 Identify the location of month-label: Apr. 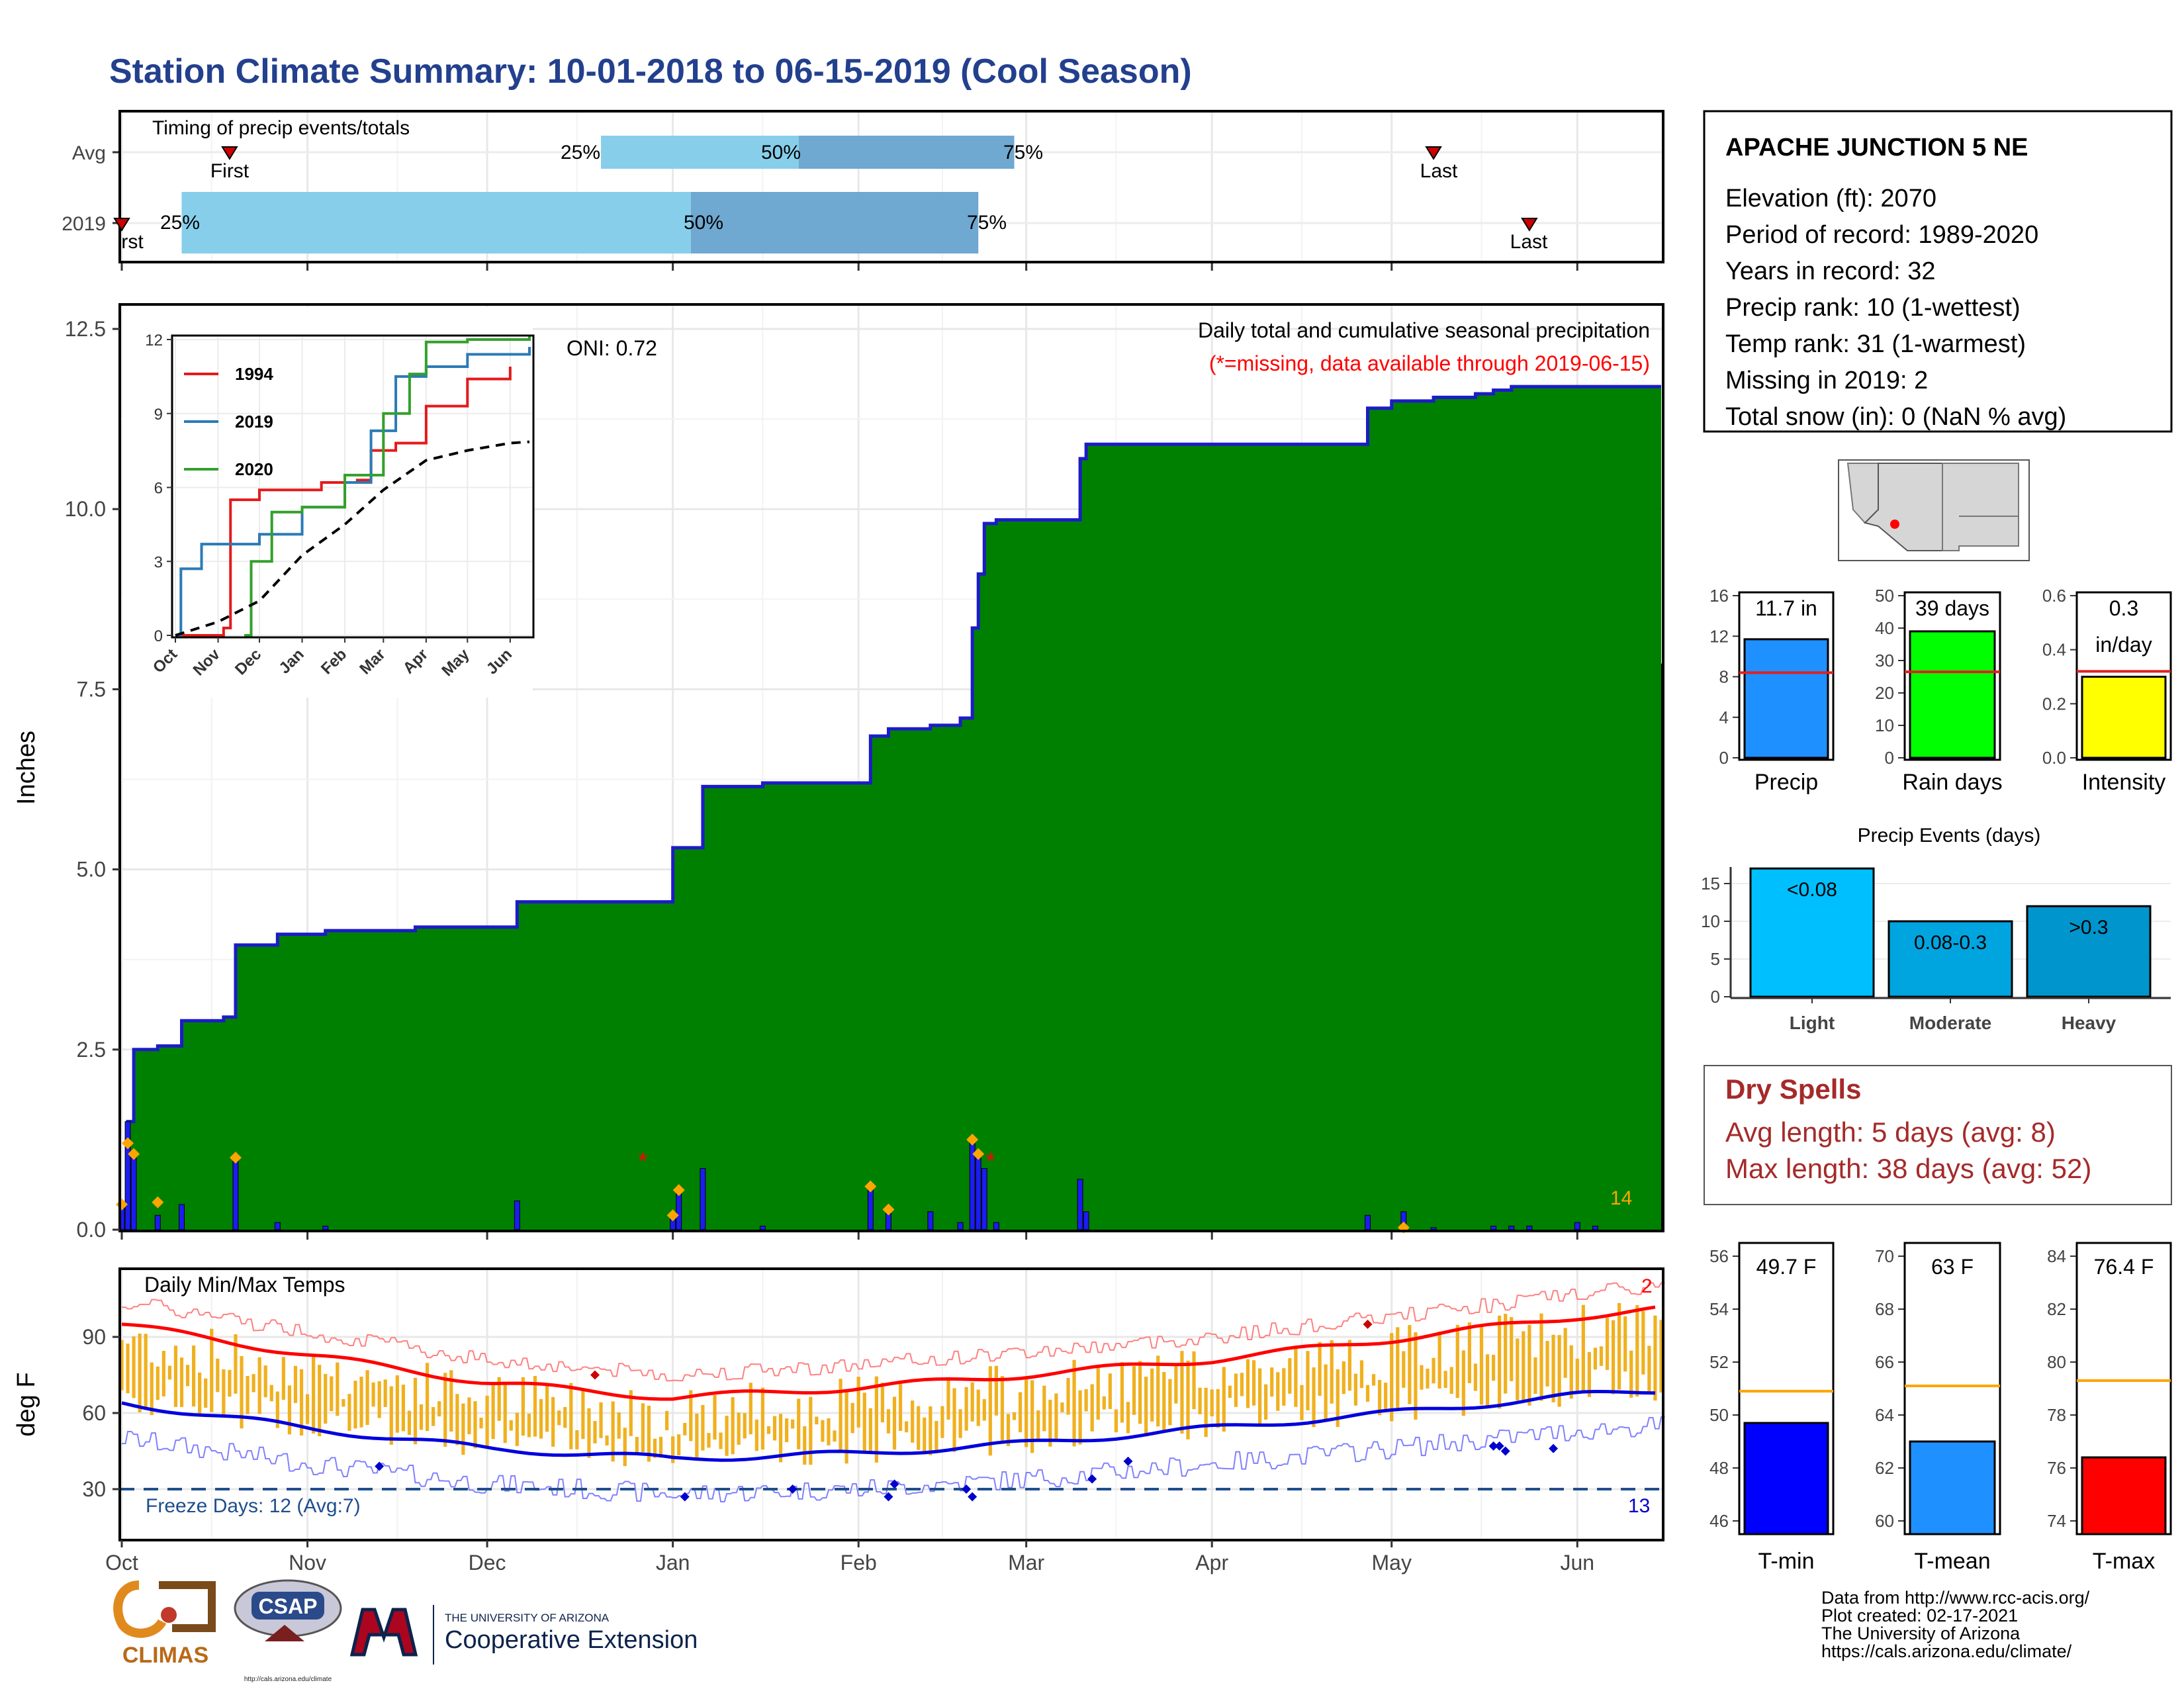
(1211, 1563).